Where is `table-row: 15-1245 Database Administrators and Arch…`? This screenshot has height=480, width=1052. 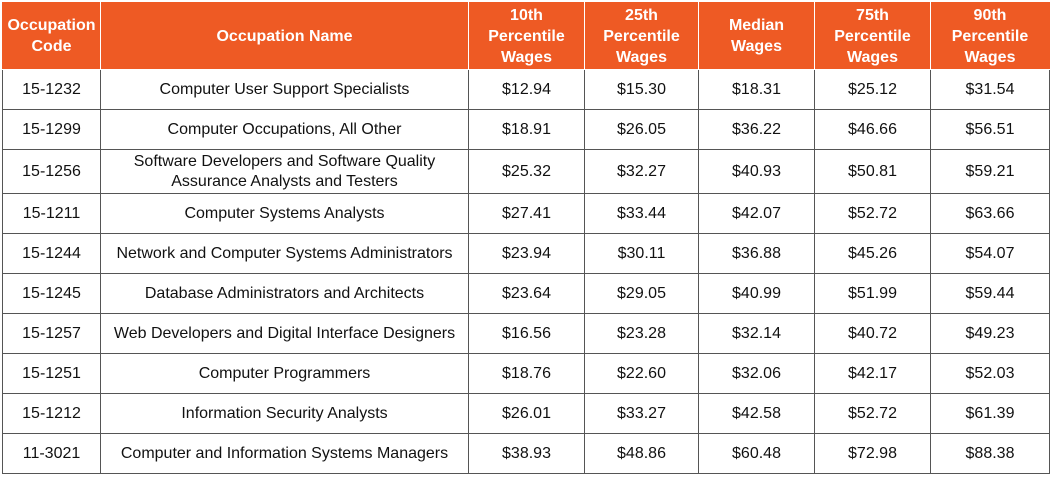 table-row: 15-1245 Database Administrators and Arch… is located at coordinates (526, 293).